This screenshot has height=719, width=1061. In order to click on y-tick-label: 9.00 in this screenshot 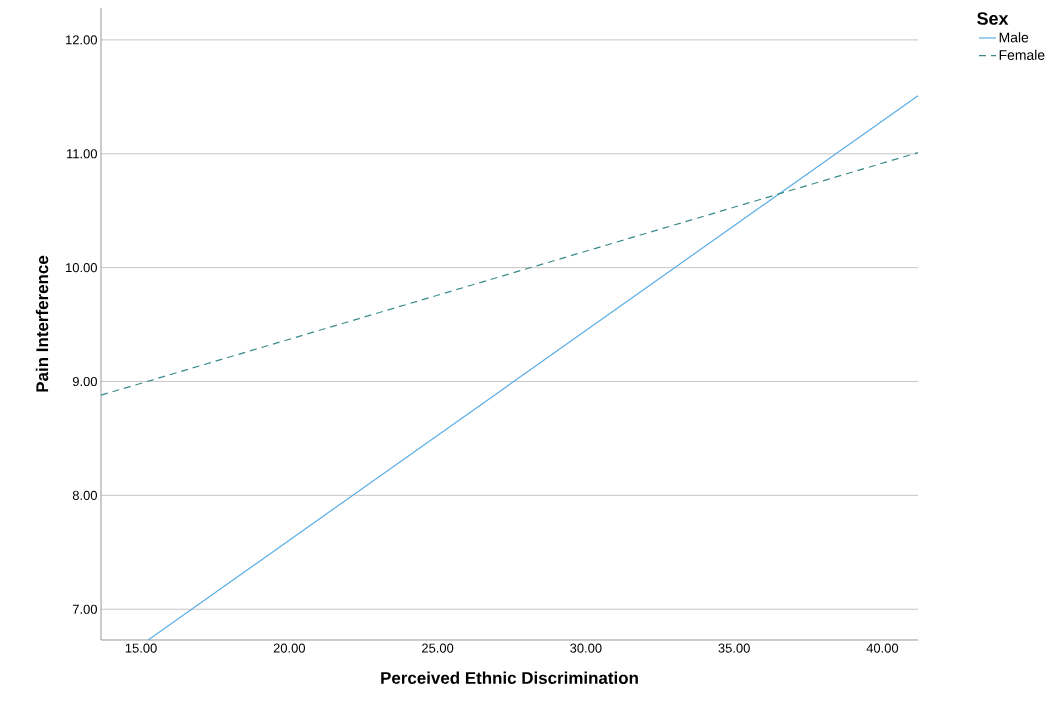, I will do `click(84, 381)`.